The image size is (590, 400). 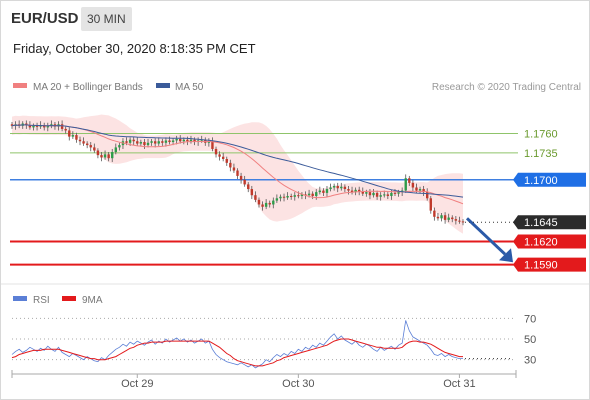 What do you see at coordinates (541, 266) in the screenshot?
I see `level-label-1.1590: 1.1590` at bounding box center [541, 266].